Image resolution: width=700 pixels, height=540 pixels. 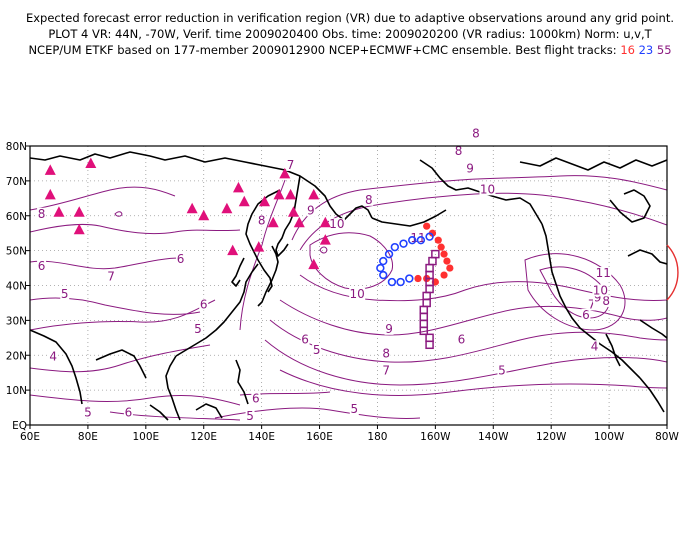 I want to click on lon-tick-label: 140E, so click(x=261, y=437).